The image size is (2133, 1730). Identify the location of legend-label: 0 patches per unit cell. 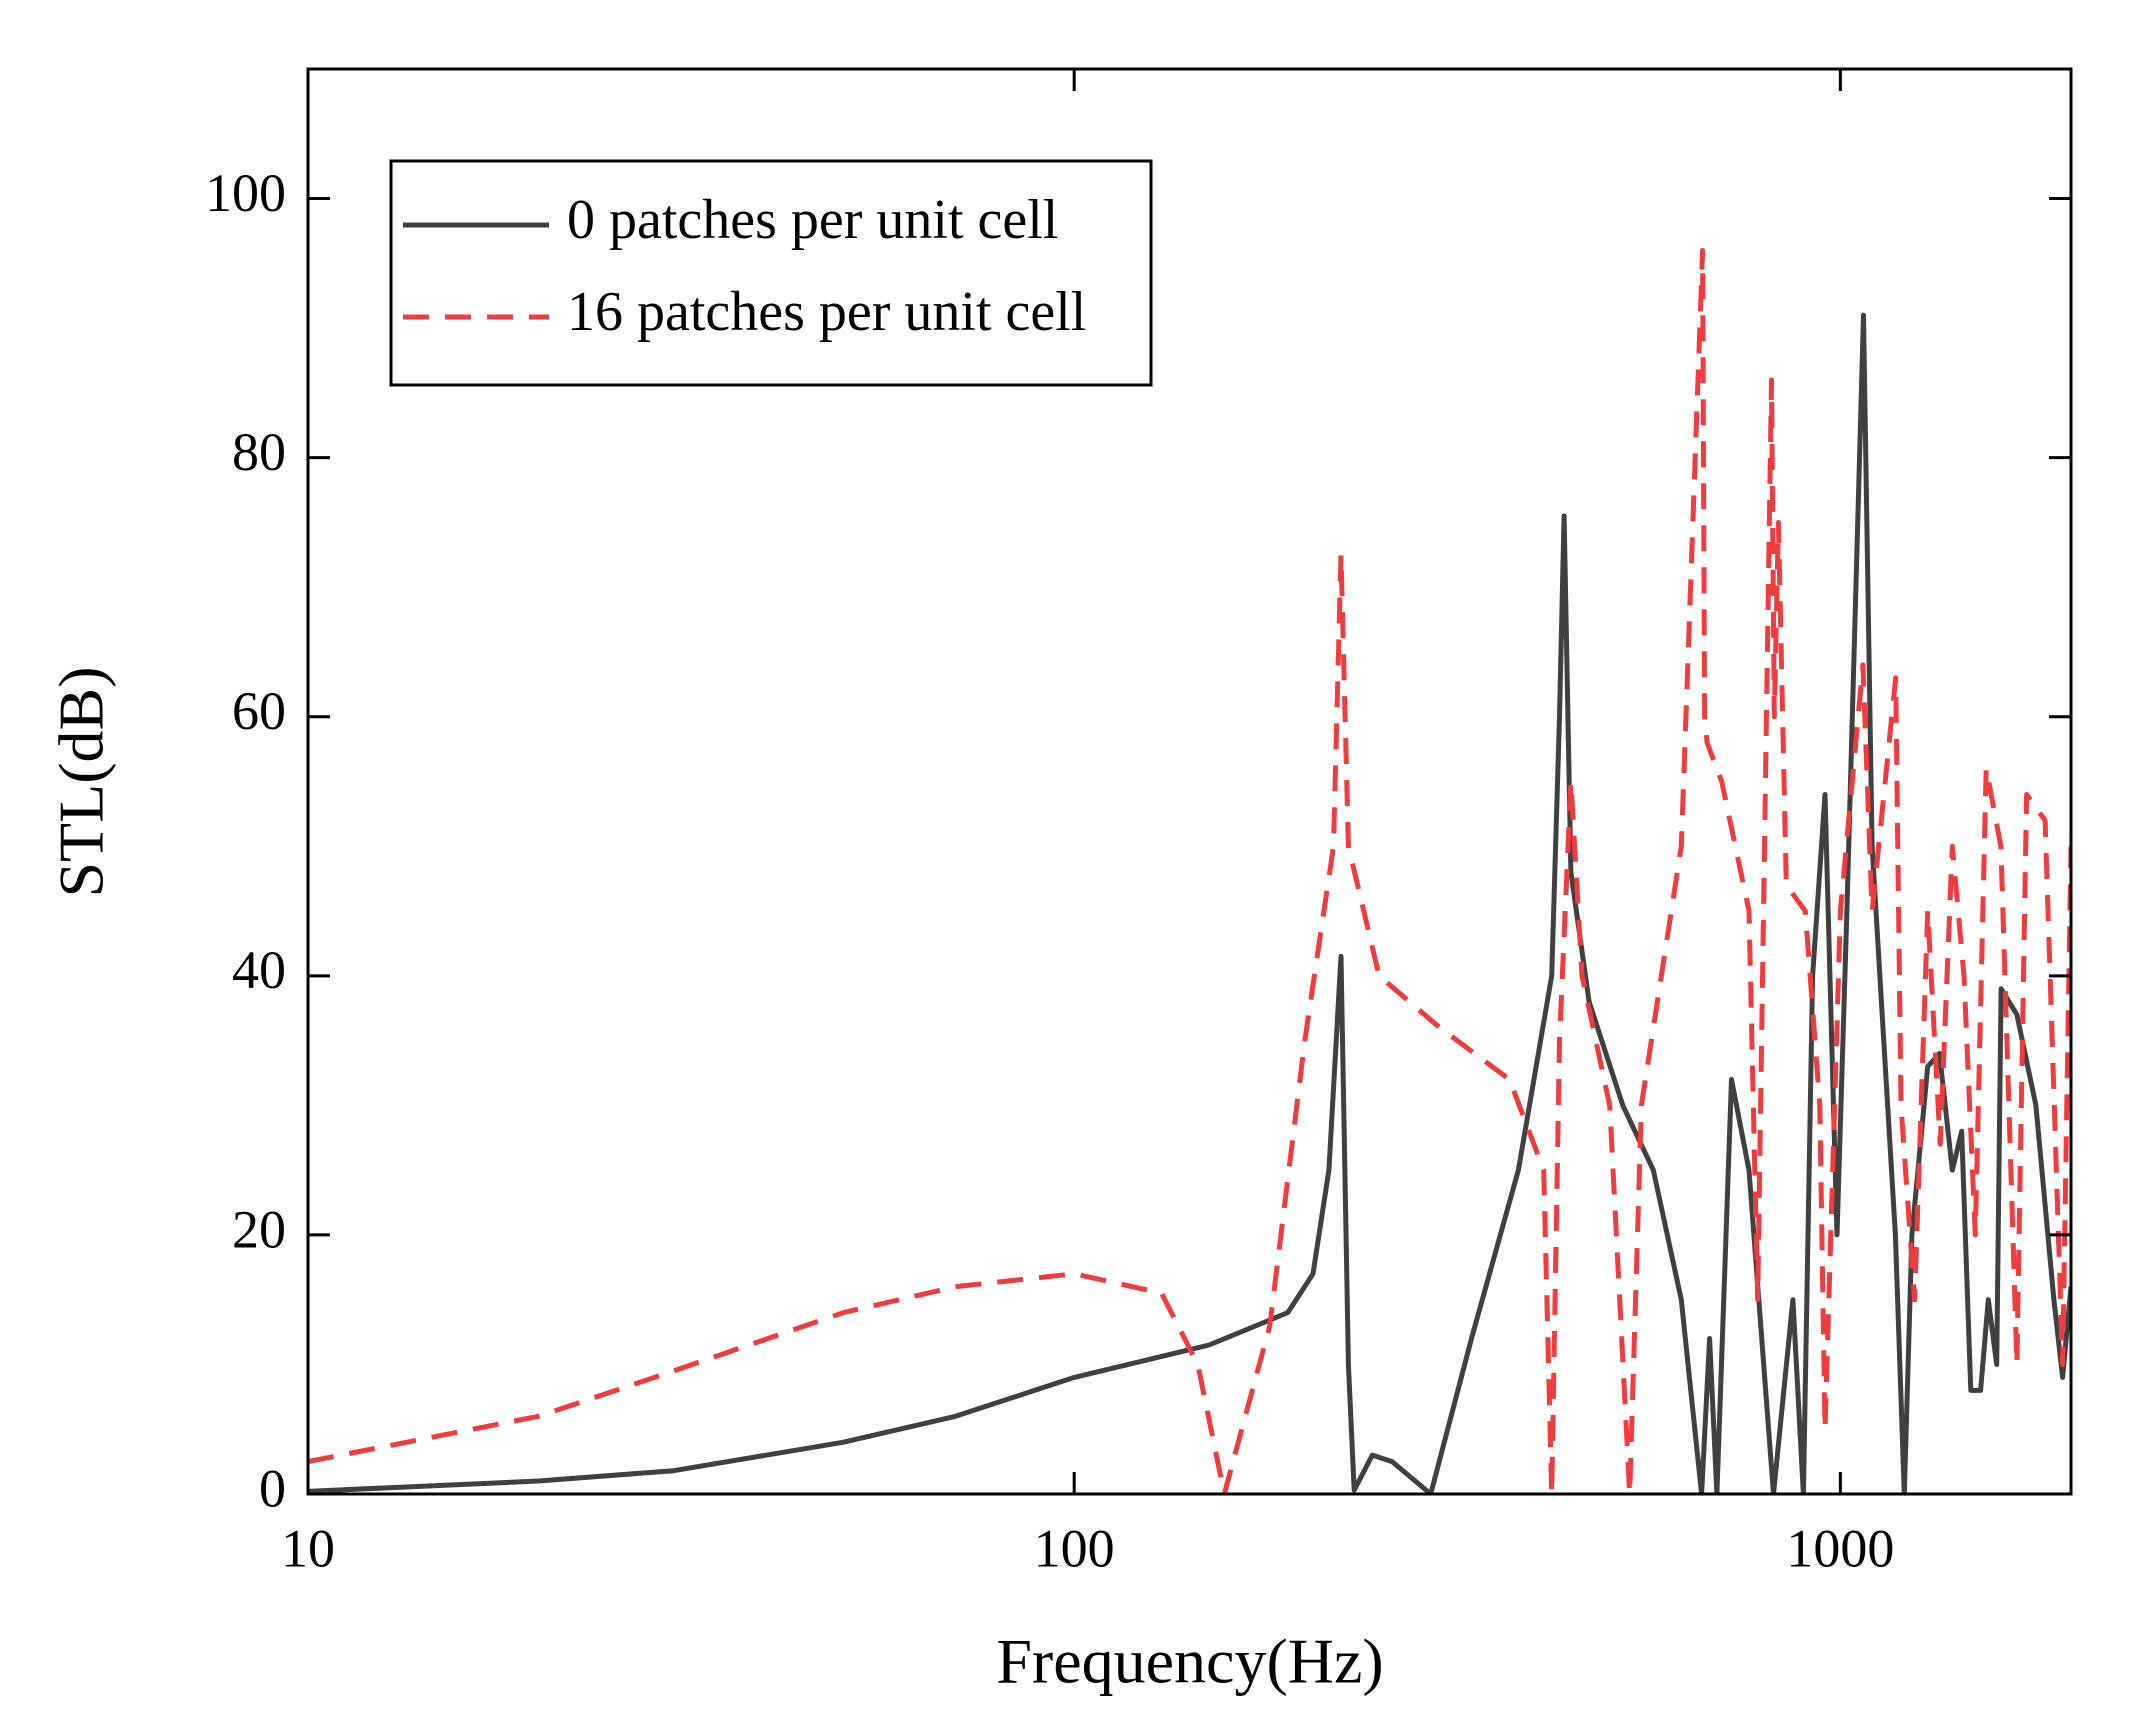
(812, 220).